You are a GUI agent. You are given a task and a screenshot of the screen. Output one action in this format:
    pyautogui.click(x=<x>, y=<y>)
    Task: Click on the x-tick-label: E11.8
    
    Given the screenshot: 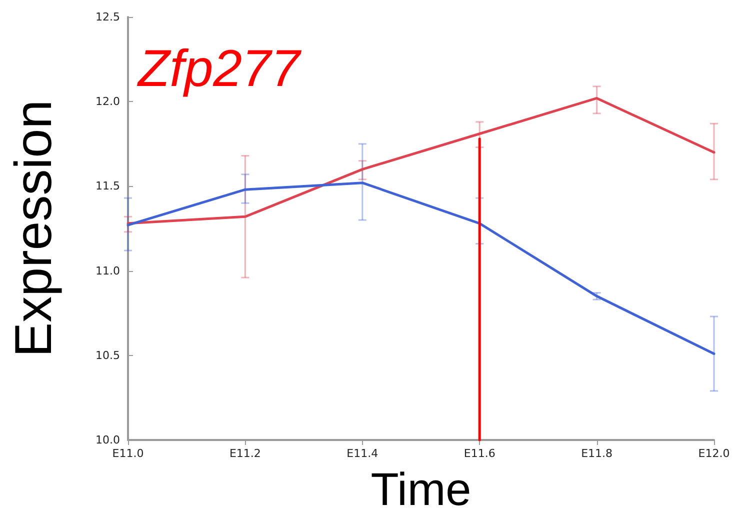 What is the action you would take?
    pyautogui.click(x=597, y=453)
    